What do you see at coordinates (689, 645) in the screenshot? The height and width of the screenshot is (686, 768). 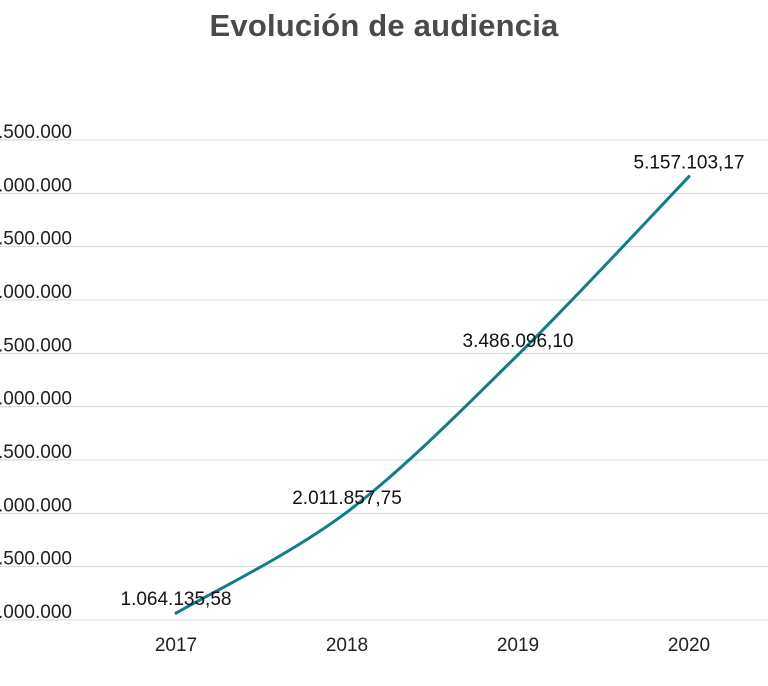 I see `x-tick-label: 2020` at bounding box center [689, 645].